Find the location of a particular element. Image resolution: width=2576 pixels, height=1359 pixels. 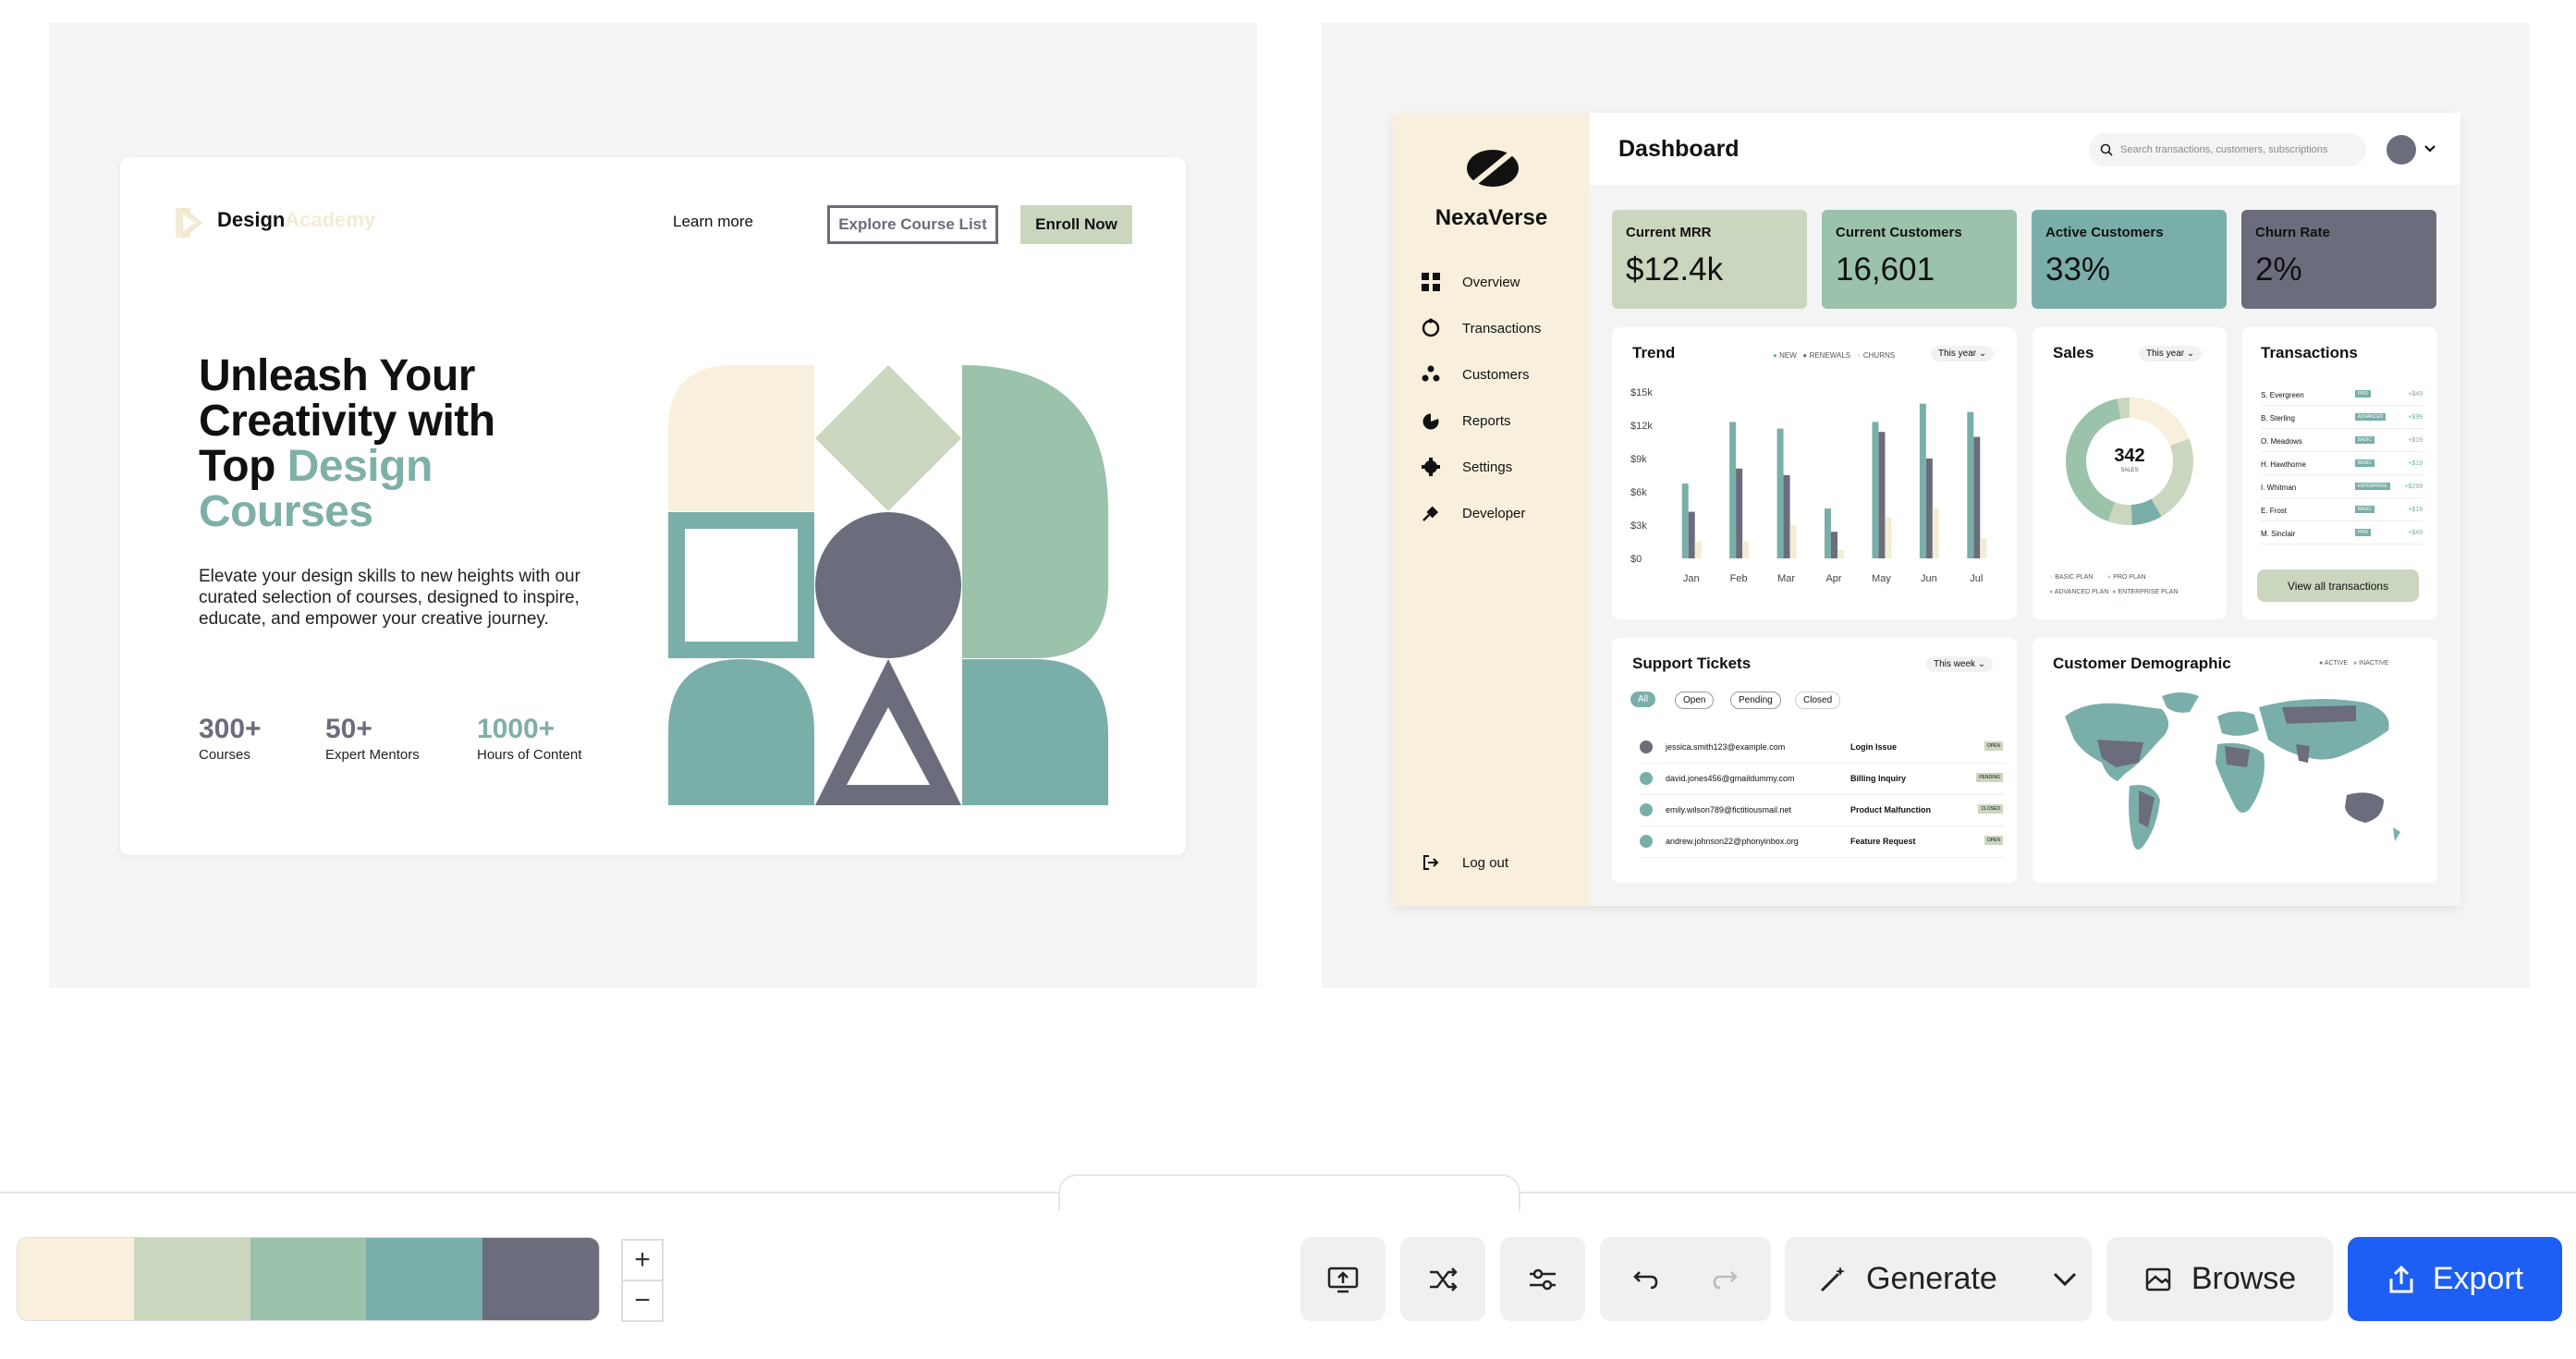

sidebar-item-reports: Reports is located at coordinates (1466, 420).